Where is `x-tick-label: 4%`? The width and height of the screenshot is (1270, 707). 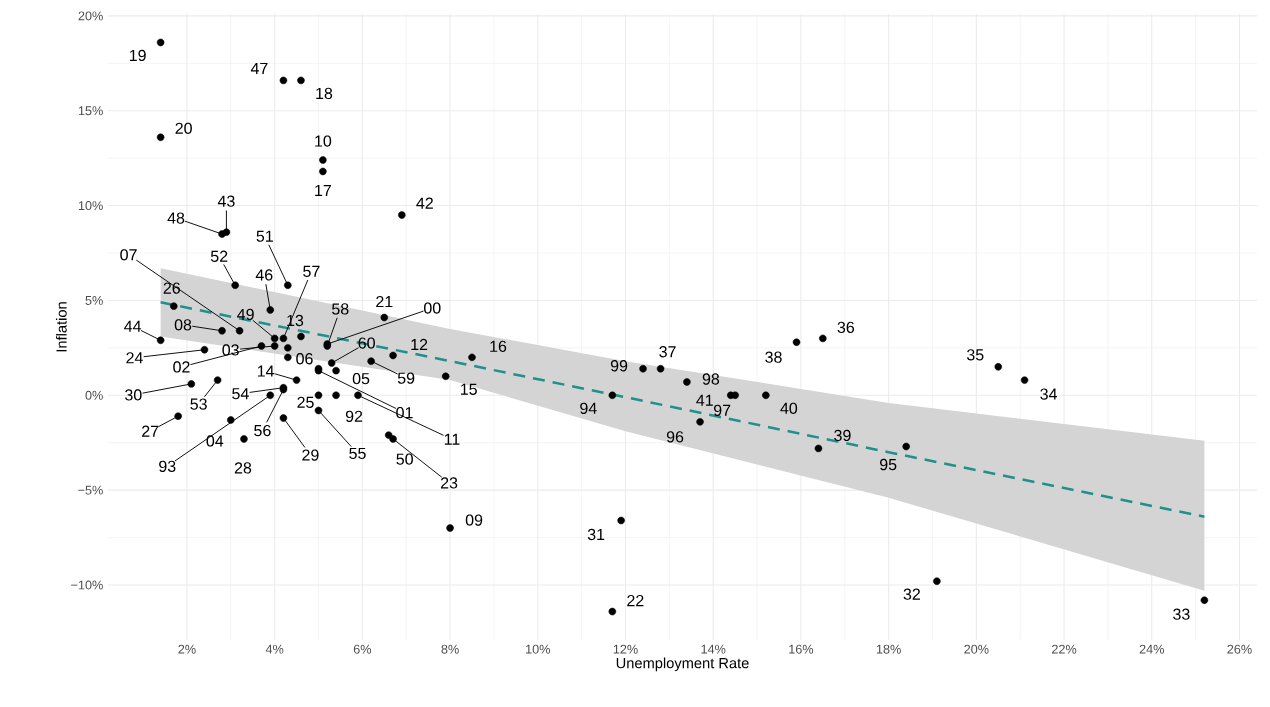
x-tick-label: 4% is located at coordinates (274, 649).